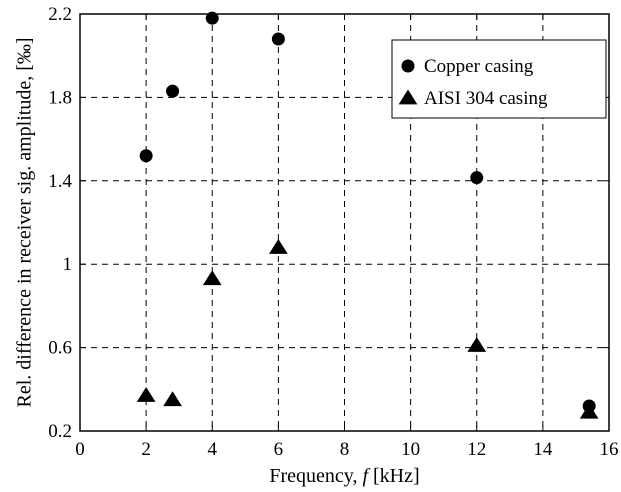 The width and height of the screenshot is (621, 492). Describe the element at coordinates (476, 449) in the screenshot. I see `x-tick-label: 12` at that location.